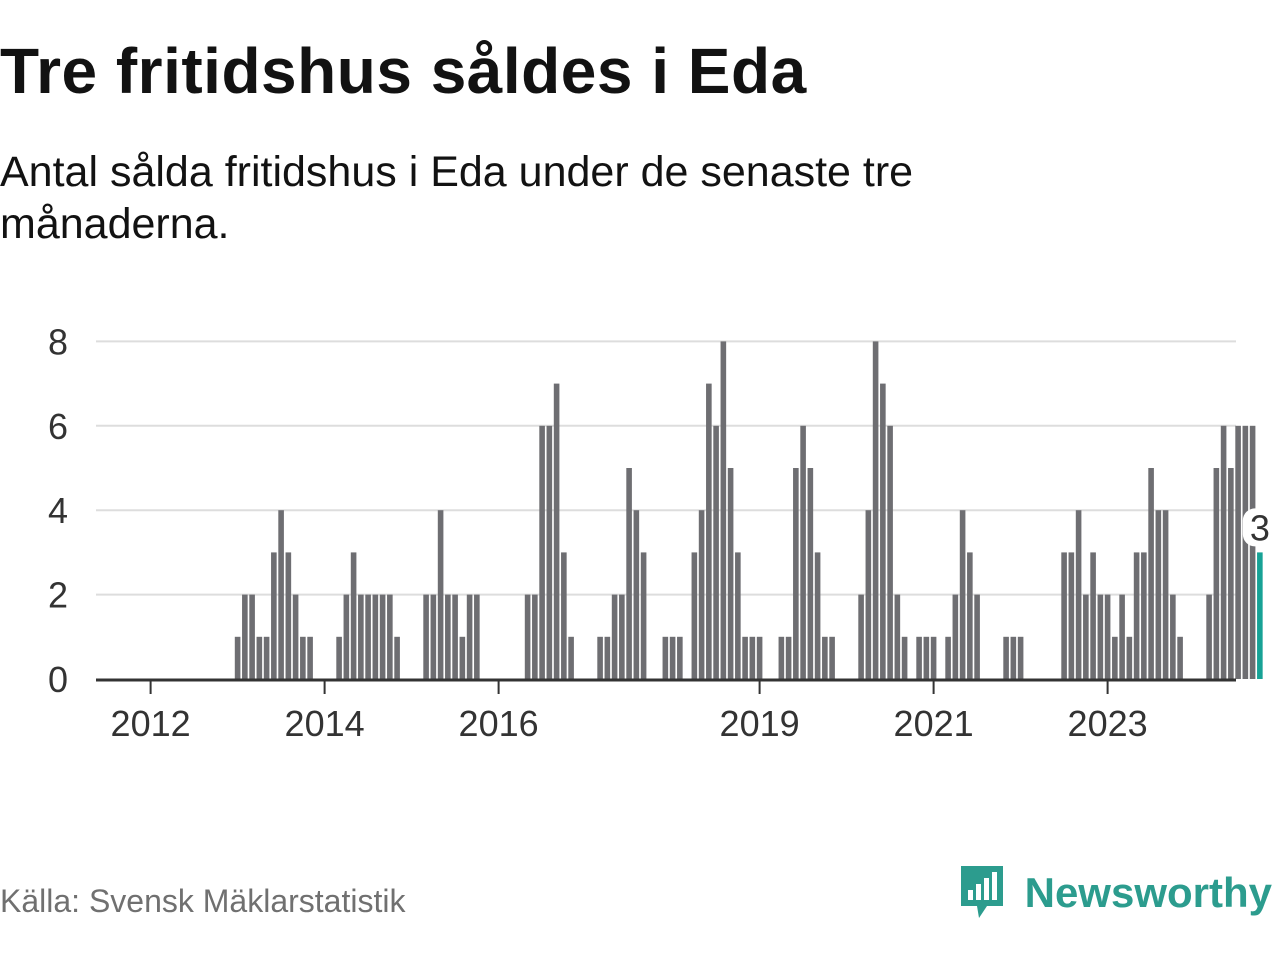 This screenshot has width=1280, height=960. I want to click on x-tick-label: 2023, so click(1108, 723).